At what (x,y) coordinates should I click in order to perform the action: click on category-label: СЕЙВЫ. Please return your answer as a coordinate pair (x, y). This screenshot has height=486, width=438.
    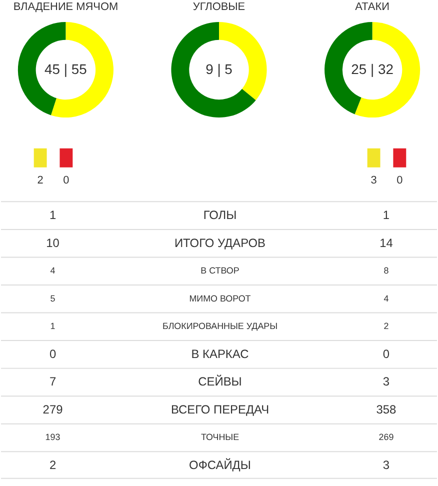
    Looking at the image, I should click on (220, 381).